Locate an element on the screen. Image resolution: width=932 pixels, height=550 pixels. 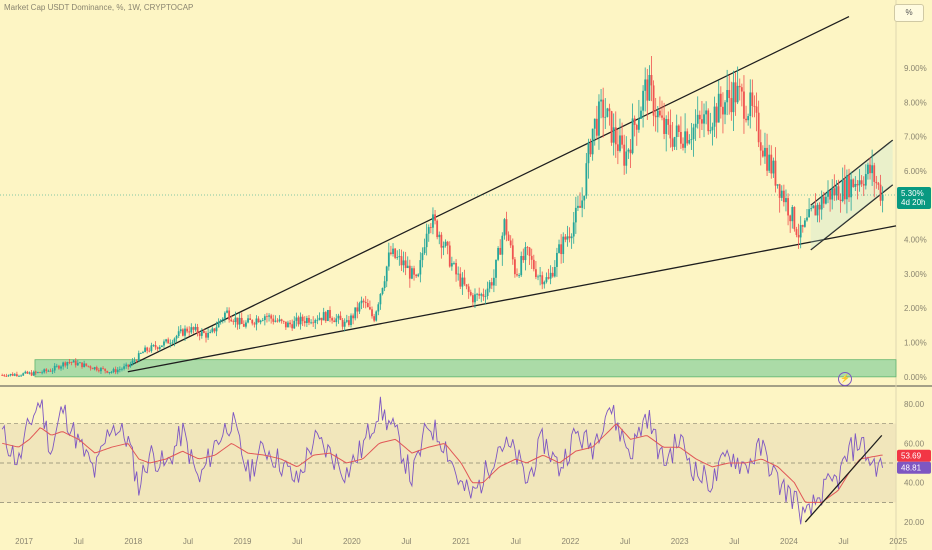
last-price-tag is located at coordinates (914, 197).